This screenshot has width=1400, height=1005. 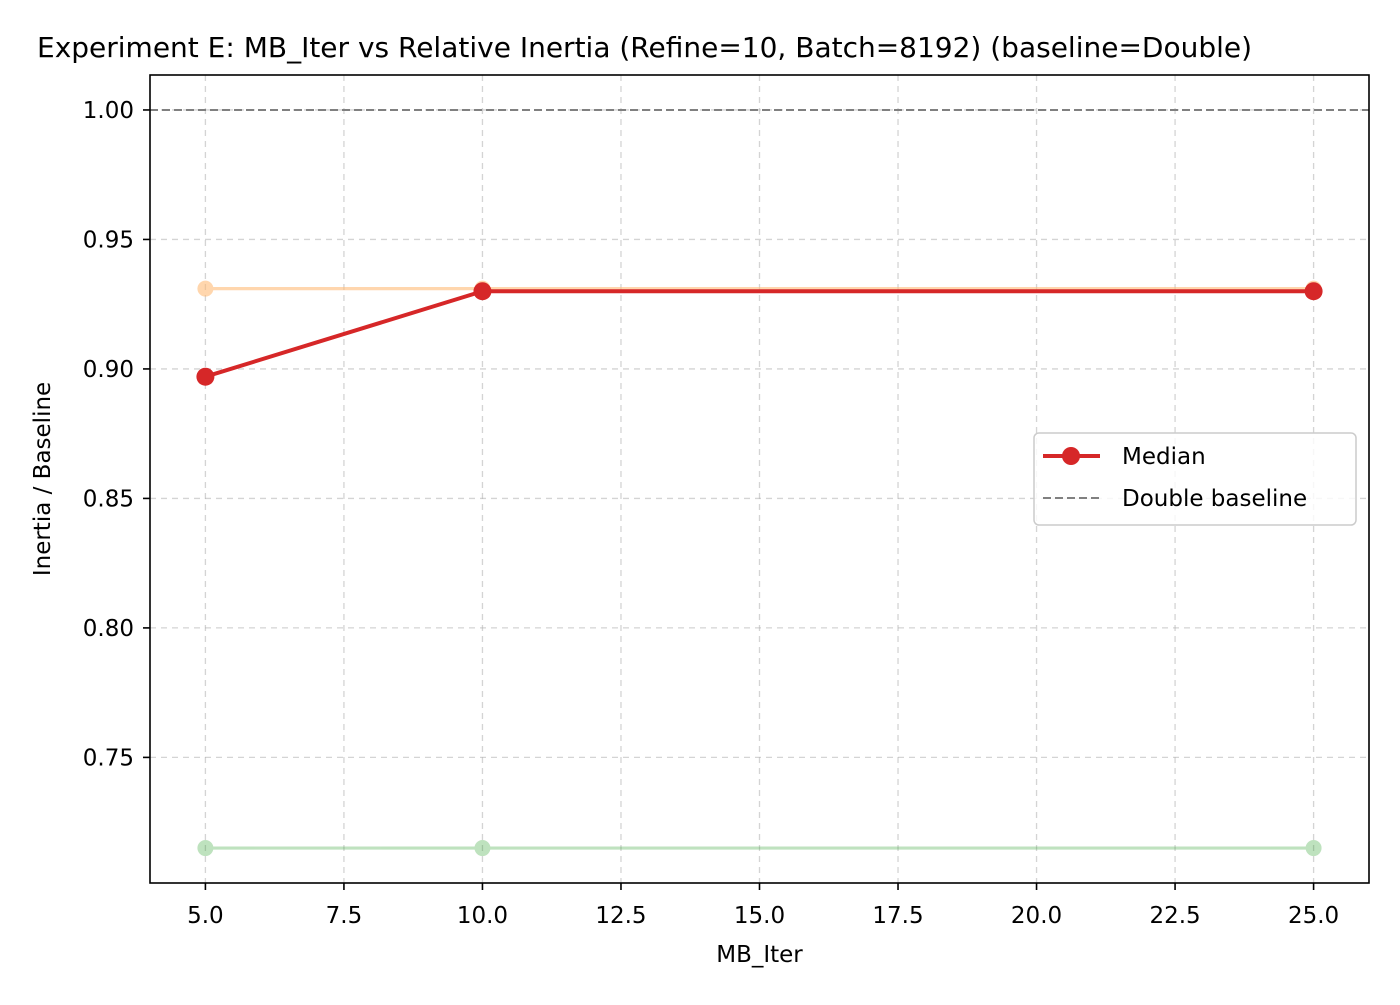 I want to click on x-tick-label-4: 15.0, so click(x=759, y=916).